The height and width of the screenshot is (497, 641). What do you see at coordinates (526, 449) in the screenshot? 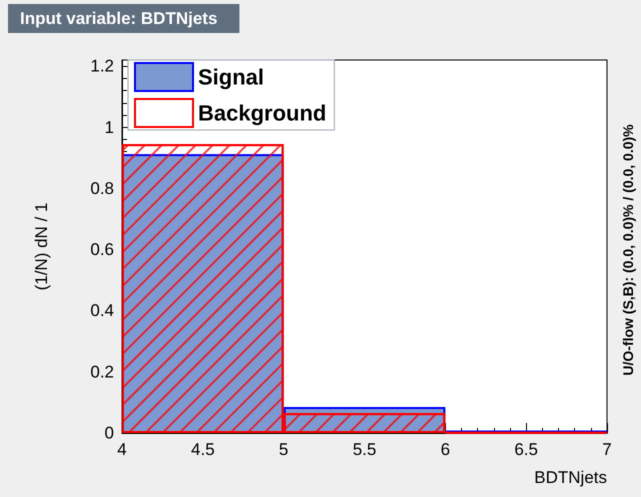
I see `x-tick-label: 6.5` at bounding box center [526, 449].